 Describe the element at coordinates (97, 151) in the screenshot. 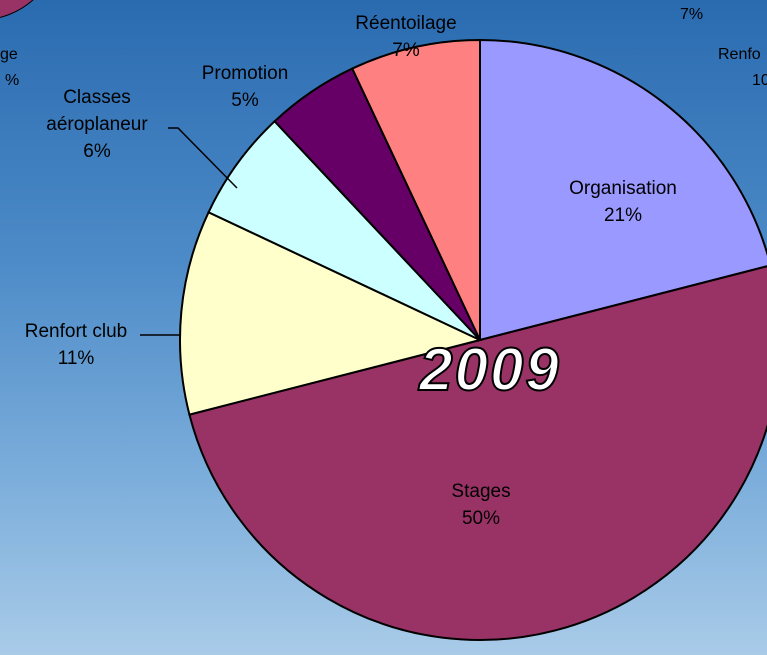

I see `value-label: 6%` at that location.